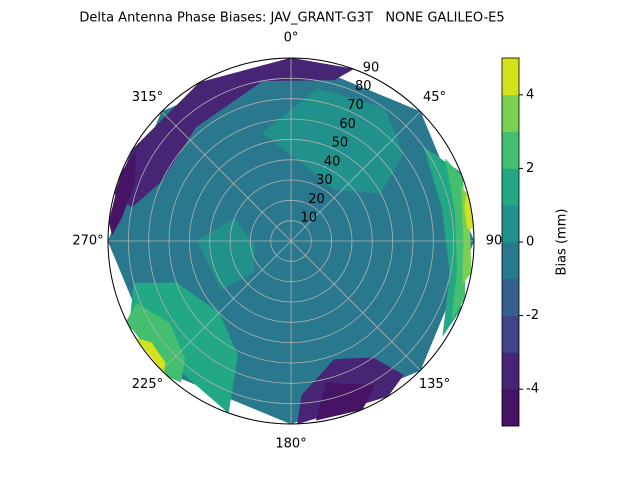 Image resolution: width=640 pixels, height=480 pixels. I want to click on r-tick-label: 20, so click(316, 199).